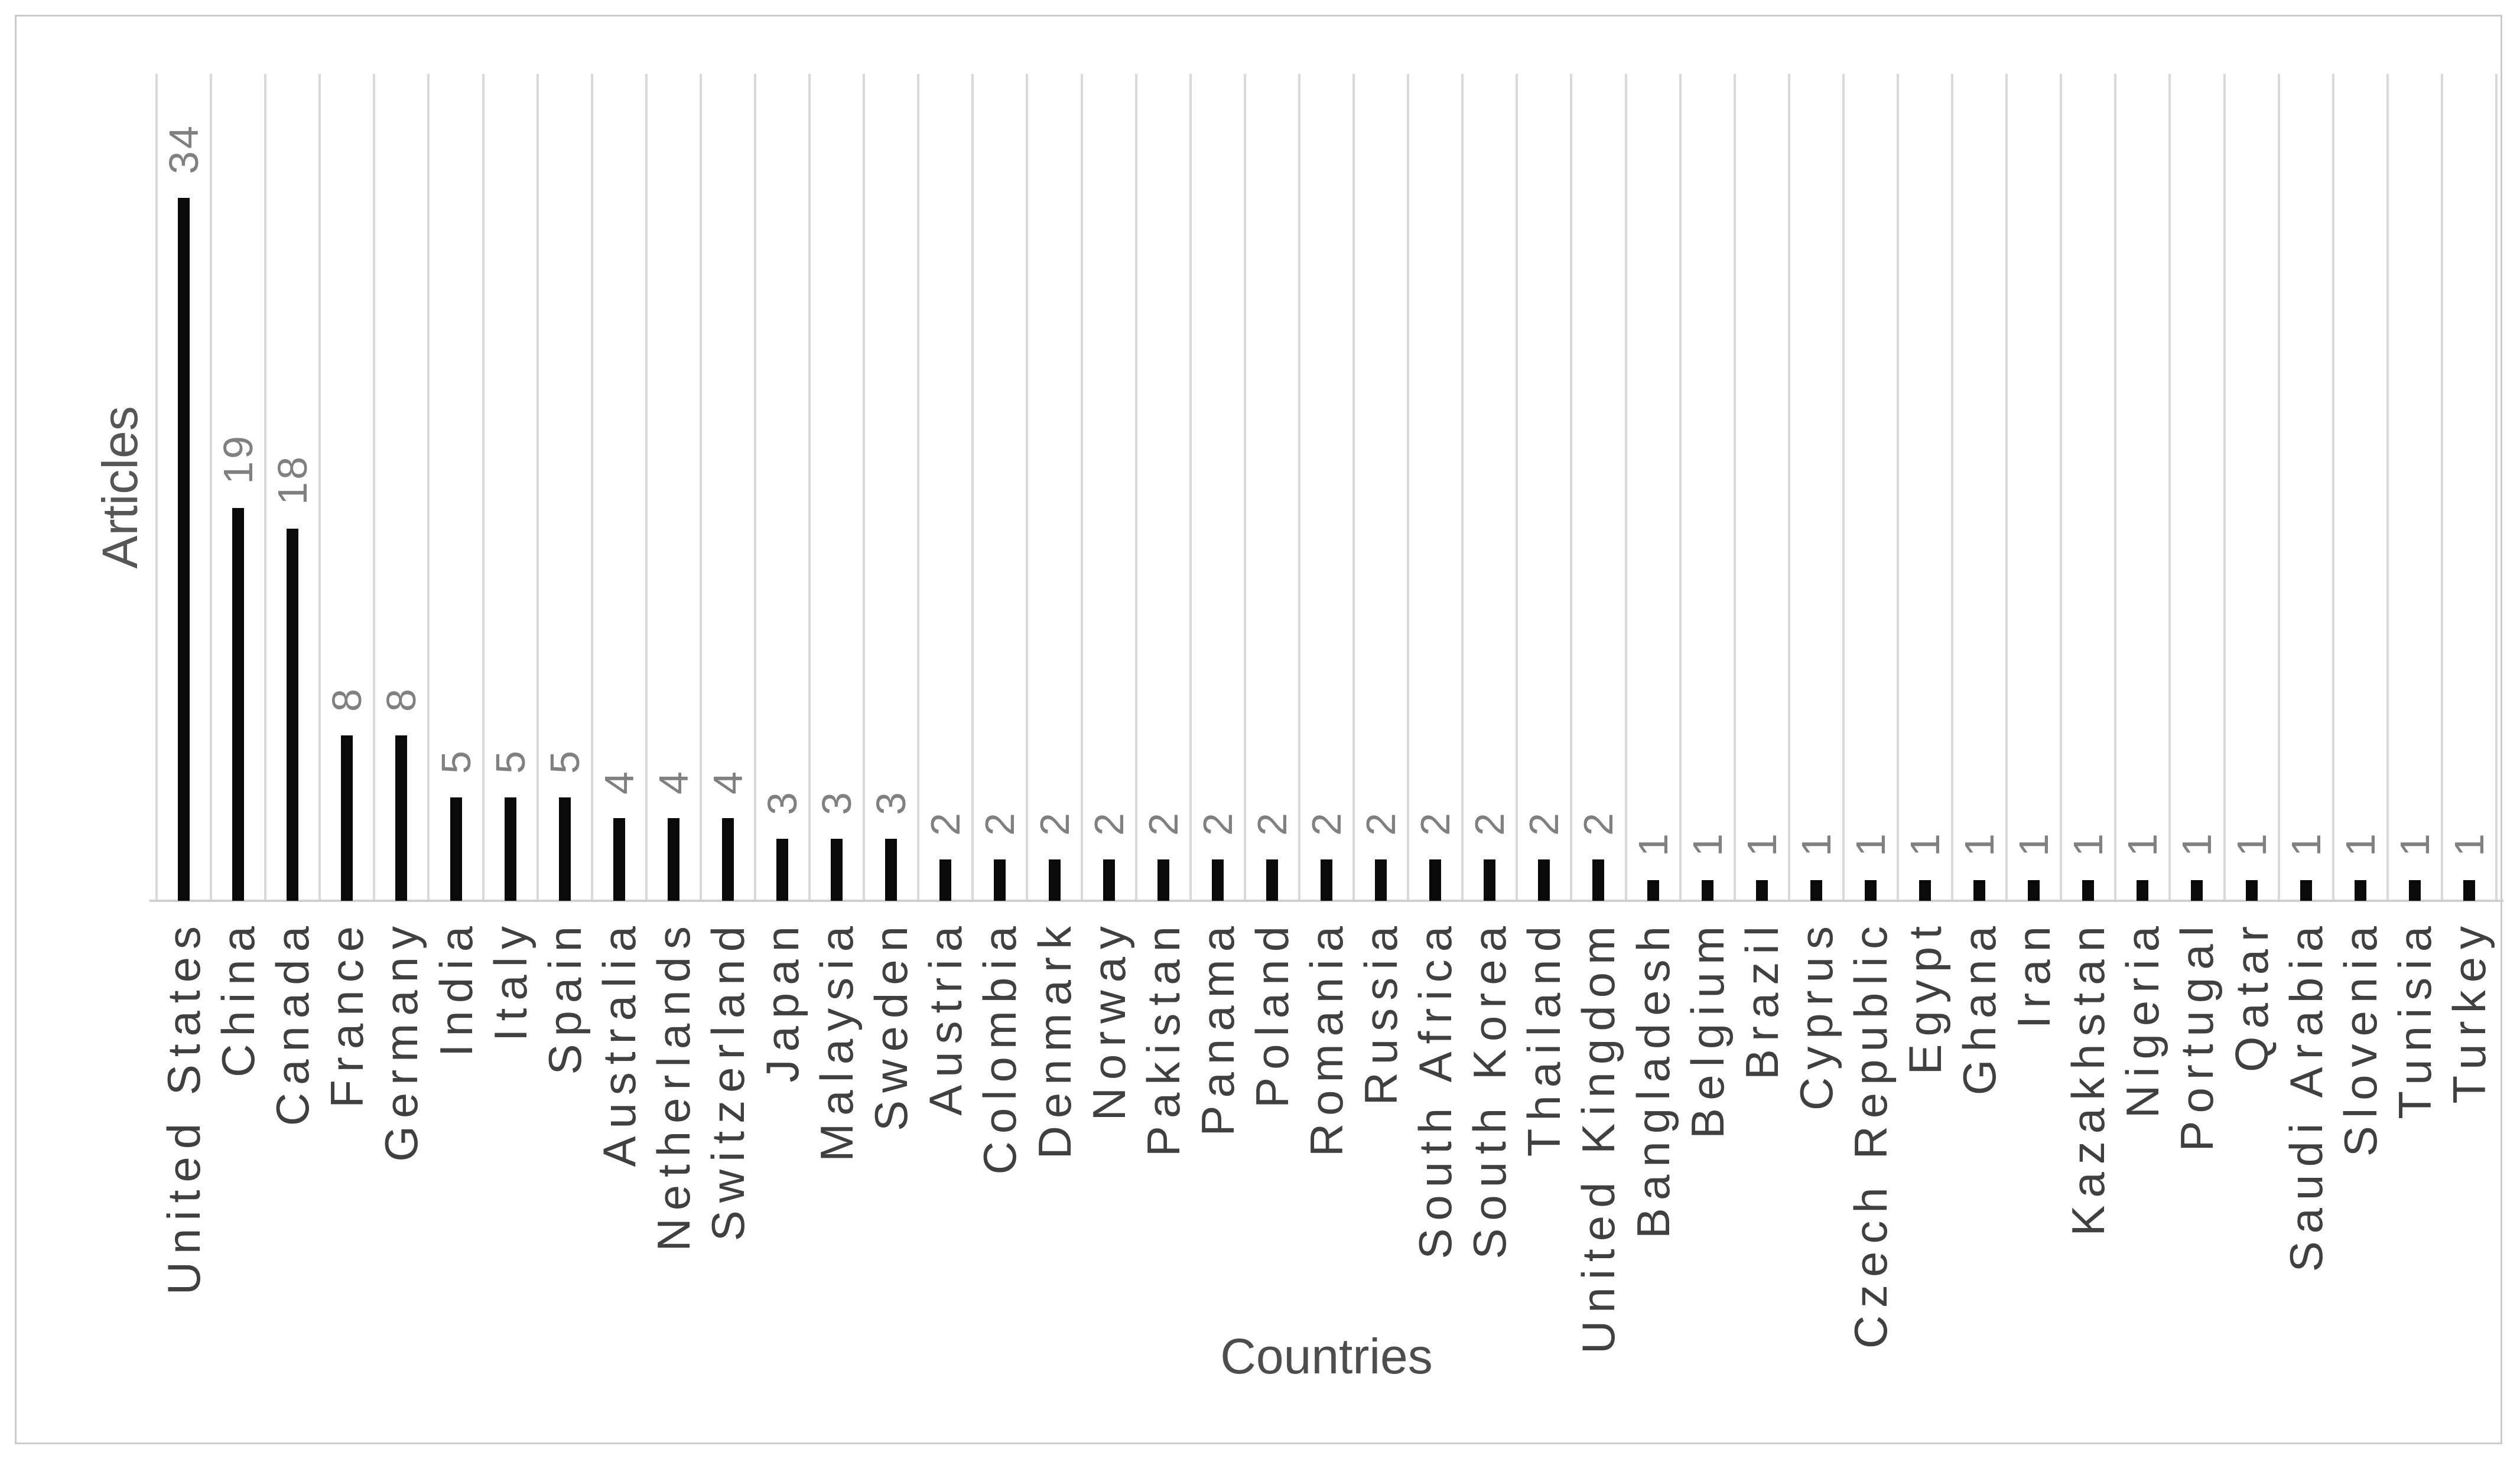  What do you see at coordinates (673, 860) in the screenshot?
I see `bar-netherlands` at bounding box center [673, 860].